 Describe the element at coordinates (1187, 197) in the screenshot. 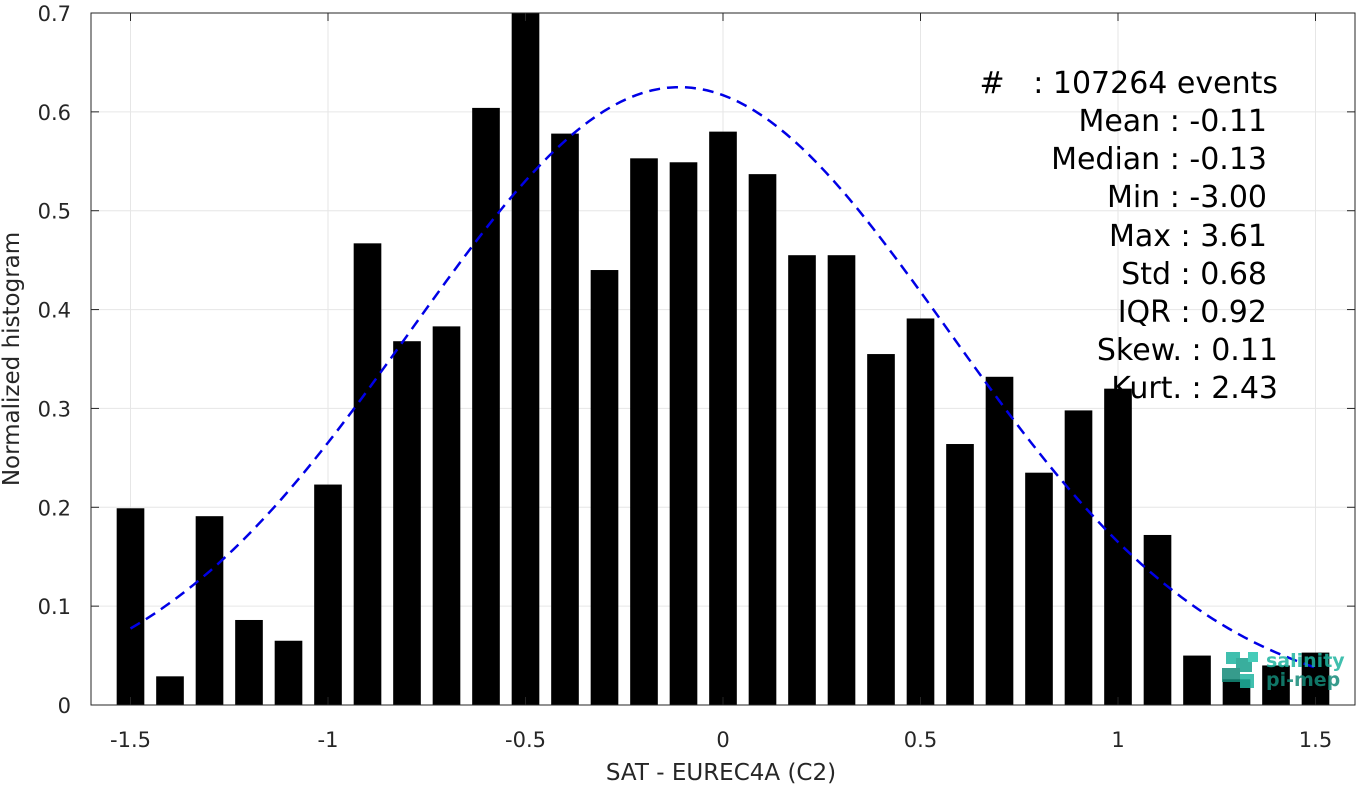

I see `stat-min: Min : -3.00` at that location.